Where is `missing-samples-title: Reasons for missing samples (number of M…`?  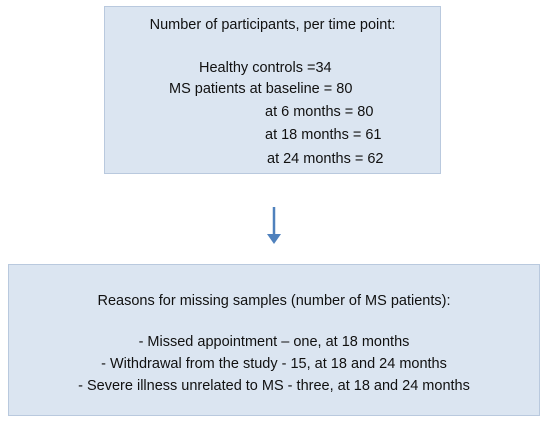 missing-samples-title: Reasons for missing samples (number of M… is located at coordinates (274, 301).